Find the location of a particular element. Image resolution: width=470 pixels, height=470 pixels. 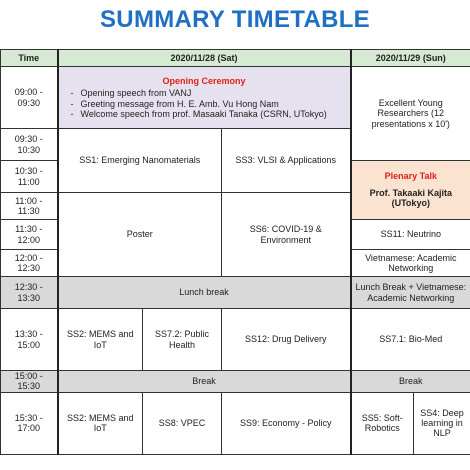

ss9-cell: SS9: Economy - Policy is located at coordinates (286, 423).